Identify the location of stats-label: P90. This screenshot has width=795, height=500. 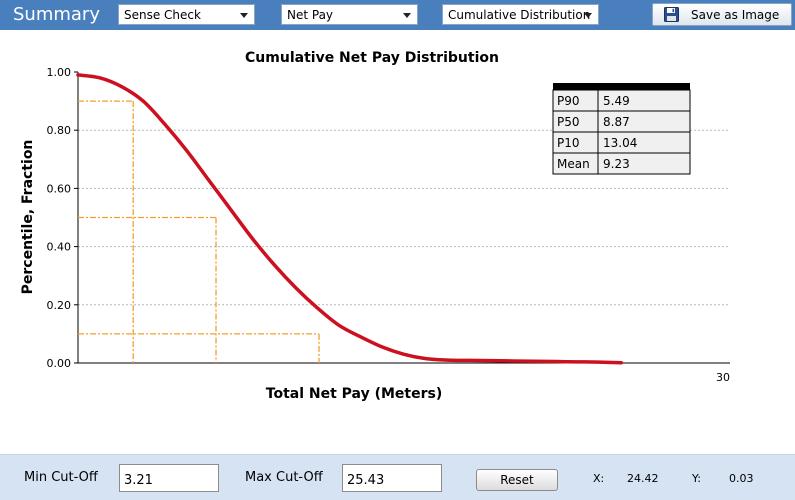
(568, 101).